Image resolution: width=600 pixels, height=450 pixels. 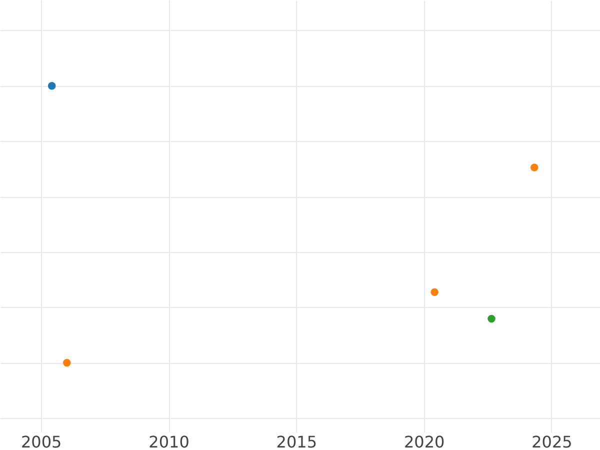 What do you see at coordinates (424, 441) in the screenshot?
I see `x-tick-label: 2020` at bounding box center [424, 441].